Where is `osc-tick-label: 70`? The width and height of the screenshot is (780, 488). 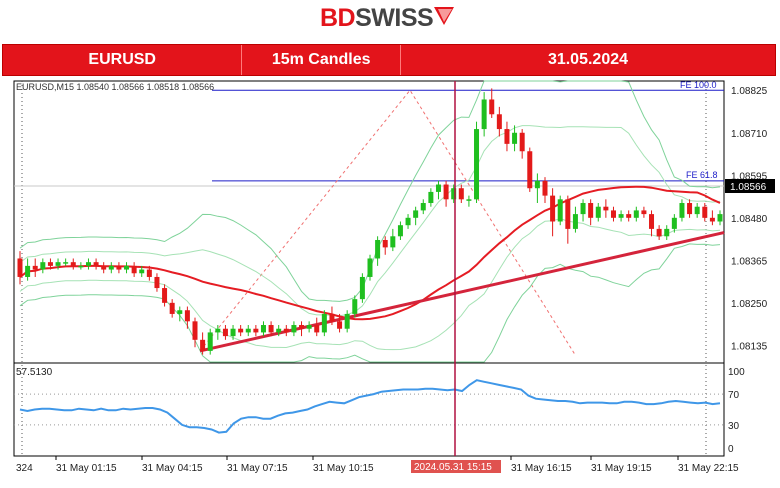 osc-tick-label: 70 is located at coordinates (734, 395).